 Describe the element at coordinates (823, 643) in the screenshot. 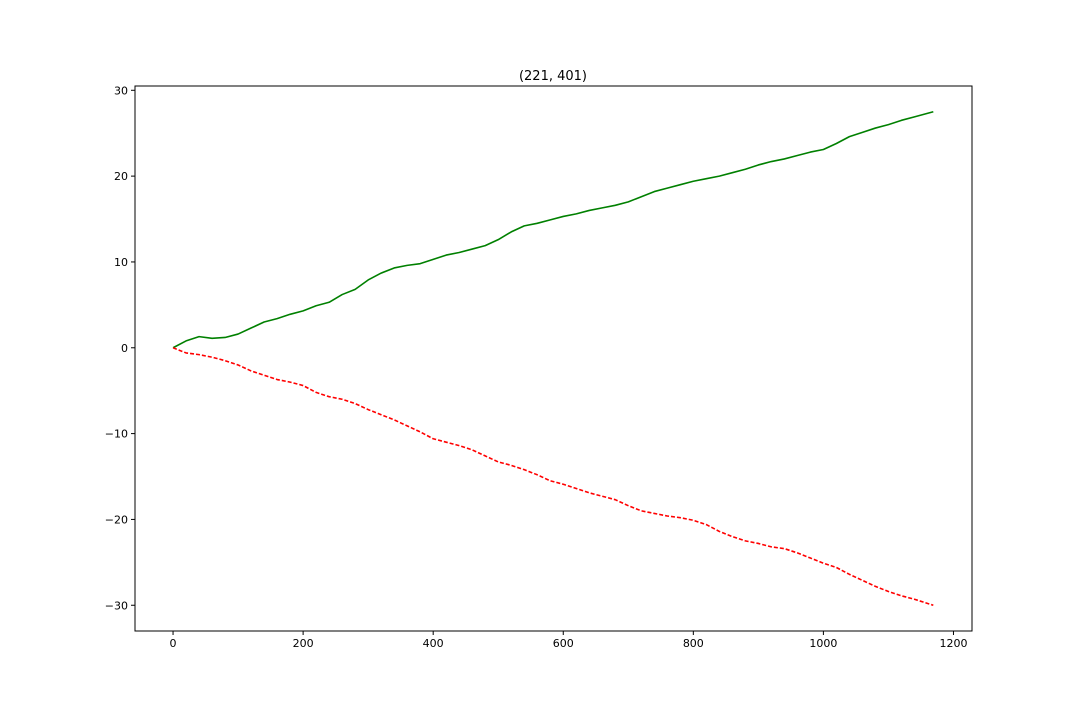

I see `x-tick-label: 1000` at that location.